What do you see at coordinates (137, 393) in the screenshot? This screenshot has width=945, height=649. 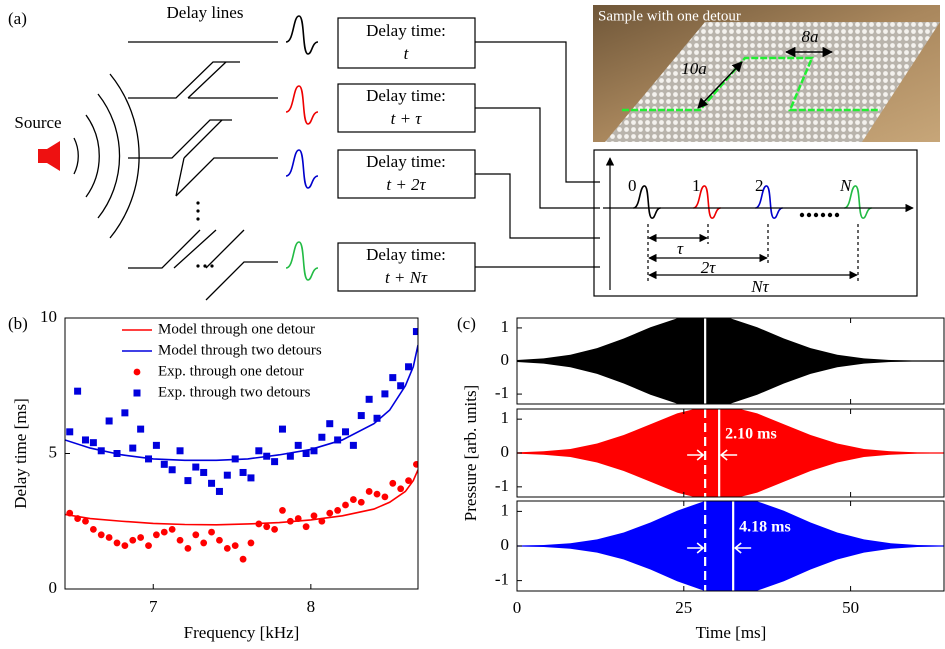 I see `legend-swatch` at bounding box center [137, 393].